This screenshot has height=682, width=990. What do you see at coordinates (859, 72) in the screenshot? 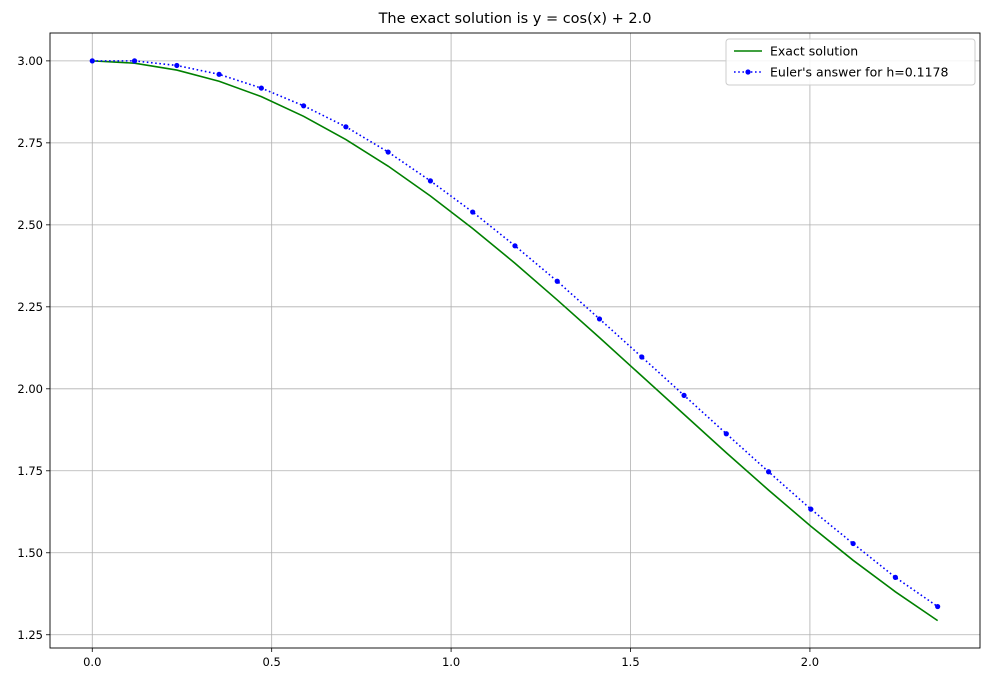
I see `legend-label-euler: Euler's answer for h=0.1178` at bounding box center [859, 72].